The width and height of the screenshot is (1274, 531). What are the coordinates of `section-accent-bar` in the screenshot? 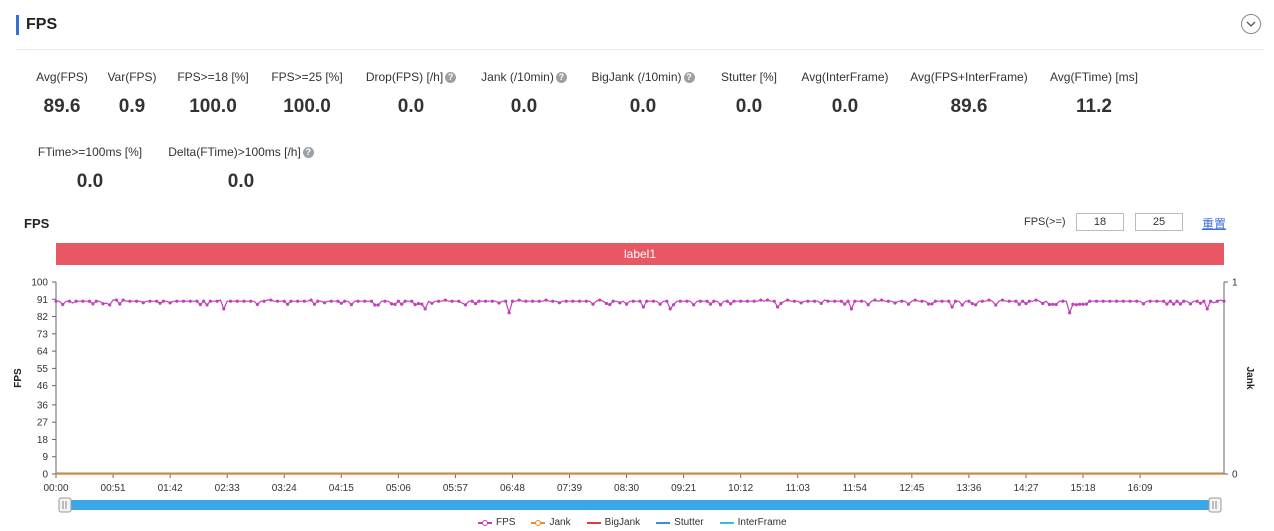 It's located at (17, 25).